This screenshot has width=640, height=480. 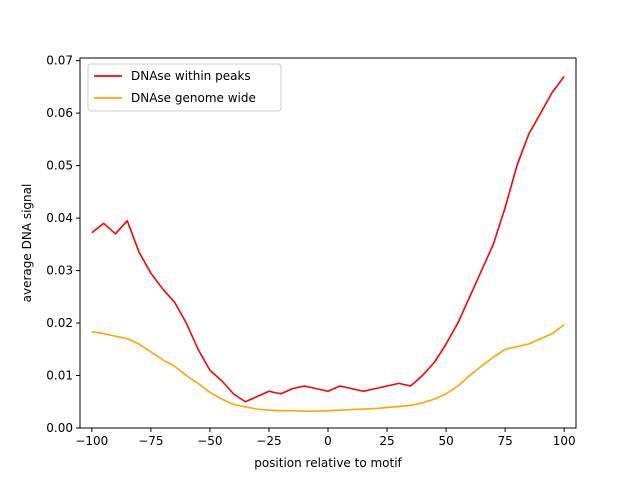 What do you see at coordinates (445, 441) in the screenshot?
I see `x-tick-label: 50` at bounding box center [445, 441].